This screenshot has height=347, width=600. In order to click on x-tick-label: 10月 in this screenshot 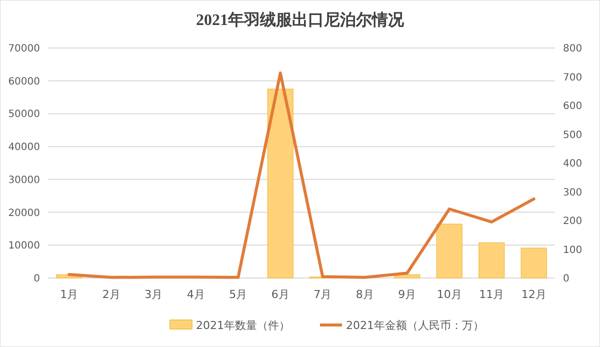, I will do `click(449, 294)`.